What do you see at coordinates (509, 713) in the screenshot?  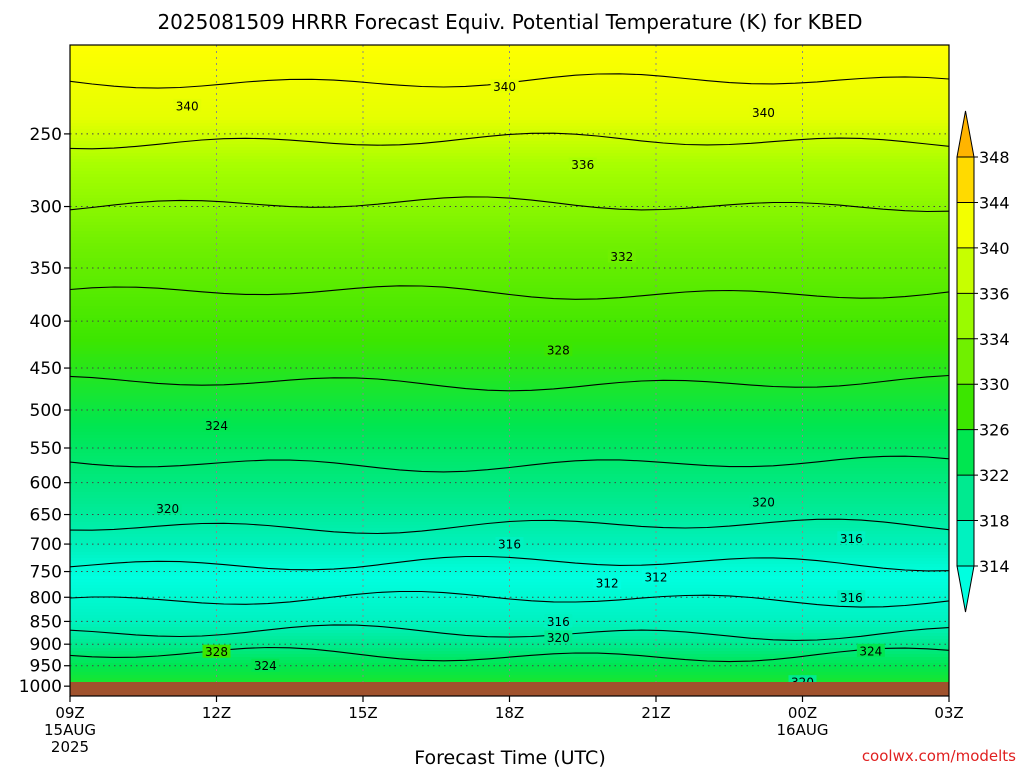 I see `x-tick-label: 18Z` at bounding box center [509, 713].